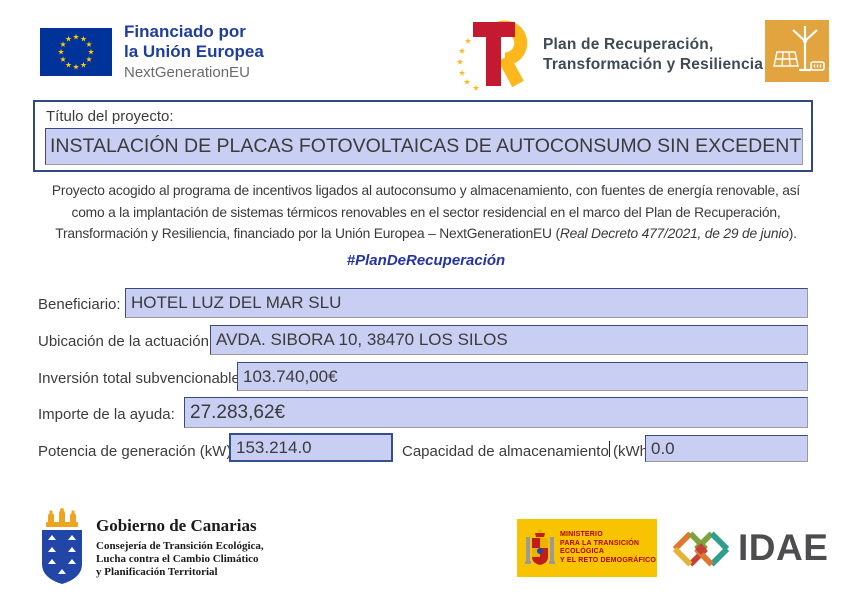 This screenshot has height=601, width=852. What do you see at coordinates (137, 451) in the screenshot?
I see `potencia-label: Potencia de generación (kW):` at bounding box center [137, 451].